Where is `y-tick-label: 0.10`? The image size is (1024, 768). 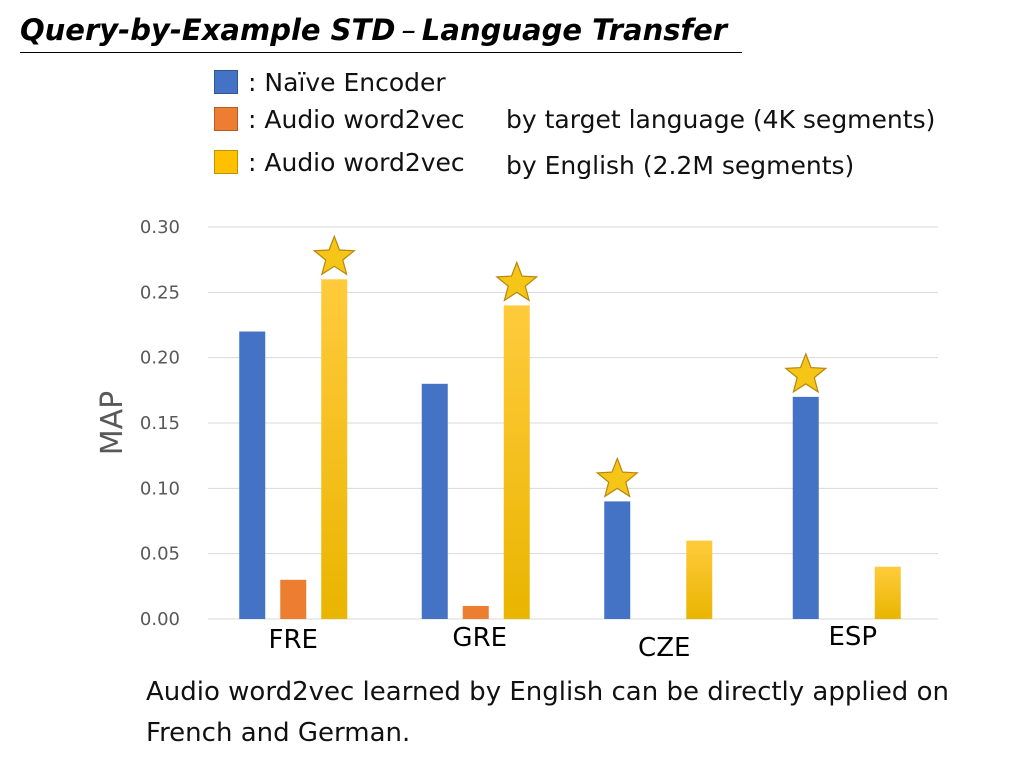
y-tick-label: 0.10 is located at coordinates (160, 488).